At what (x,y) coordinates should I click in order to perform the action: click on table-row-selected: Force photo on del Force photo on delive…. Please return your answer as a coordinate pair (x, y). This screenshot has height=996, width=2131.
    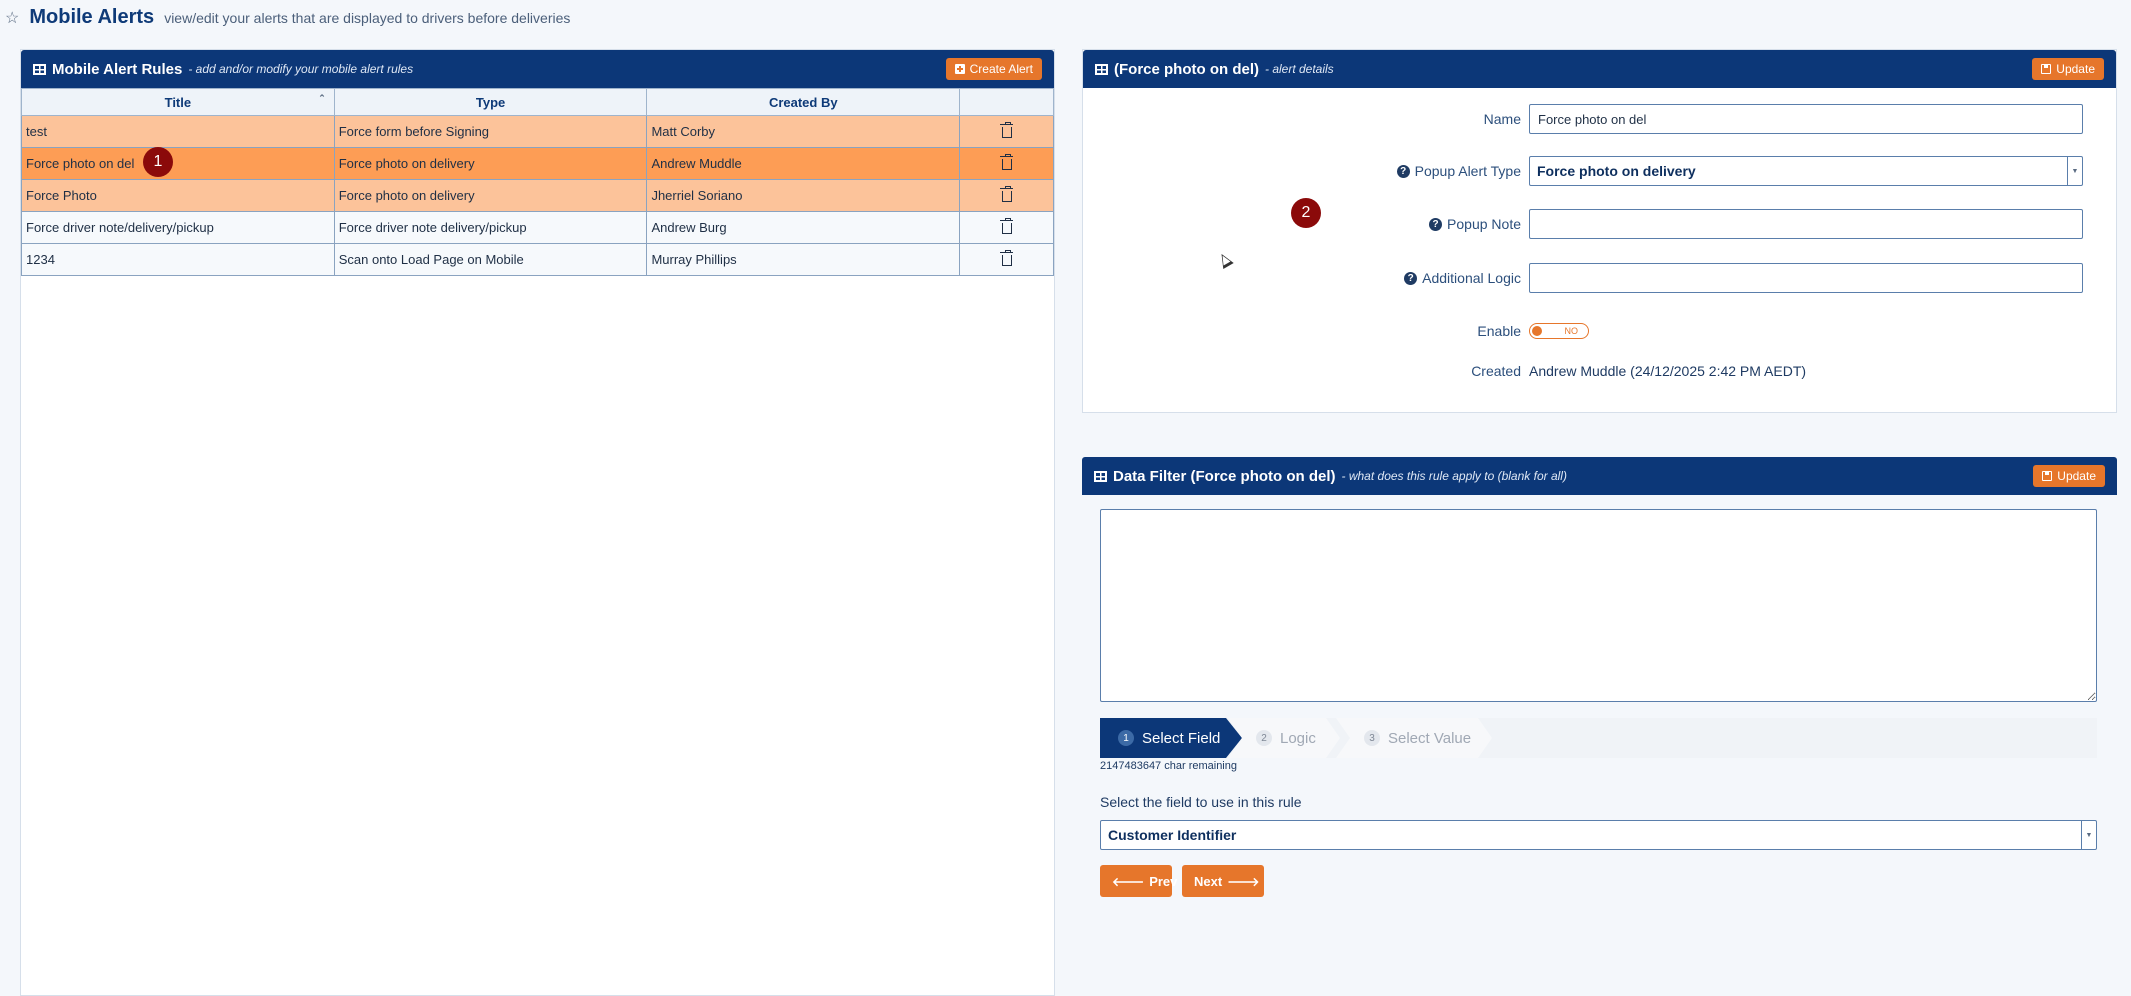
    Looking at the image, I should click on (537, 163).